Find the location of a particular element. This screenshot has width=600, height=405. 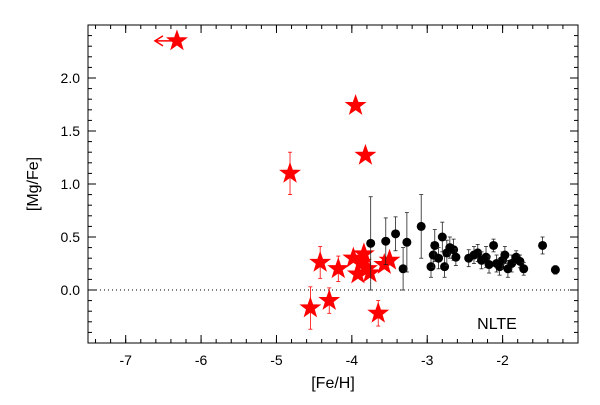

y-tick-label: 0.0 is located at coordinates (71, 290).